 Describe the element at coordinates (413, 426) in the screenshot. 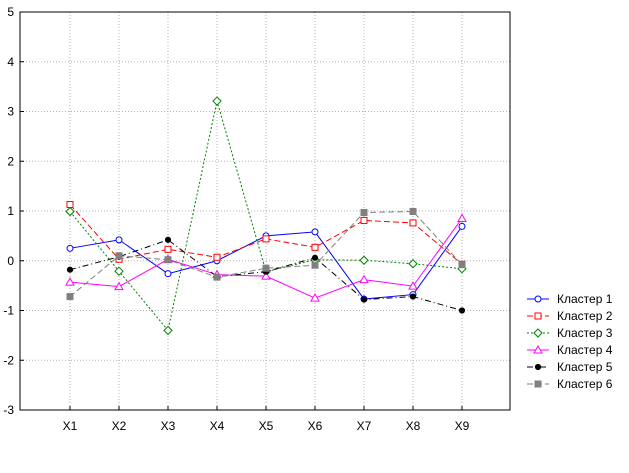

I see `x-tick-label: X8` at that location.